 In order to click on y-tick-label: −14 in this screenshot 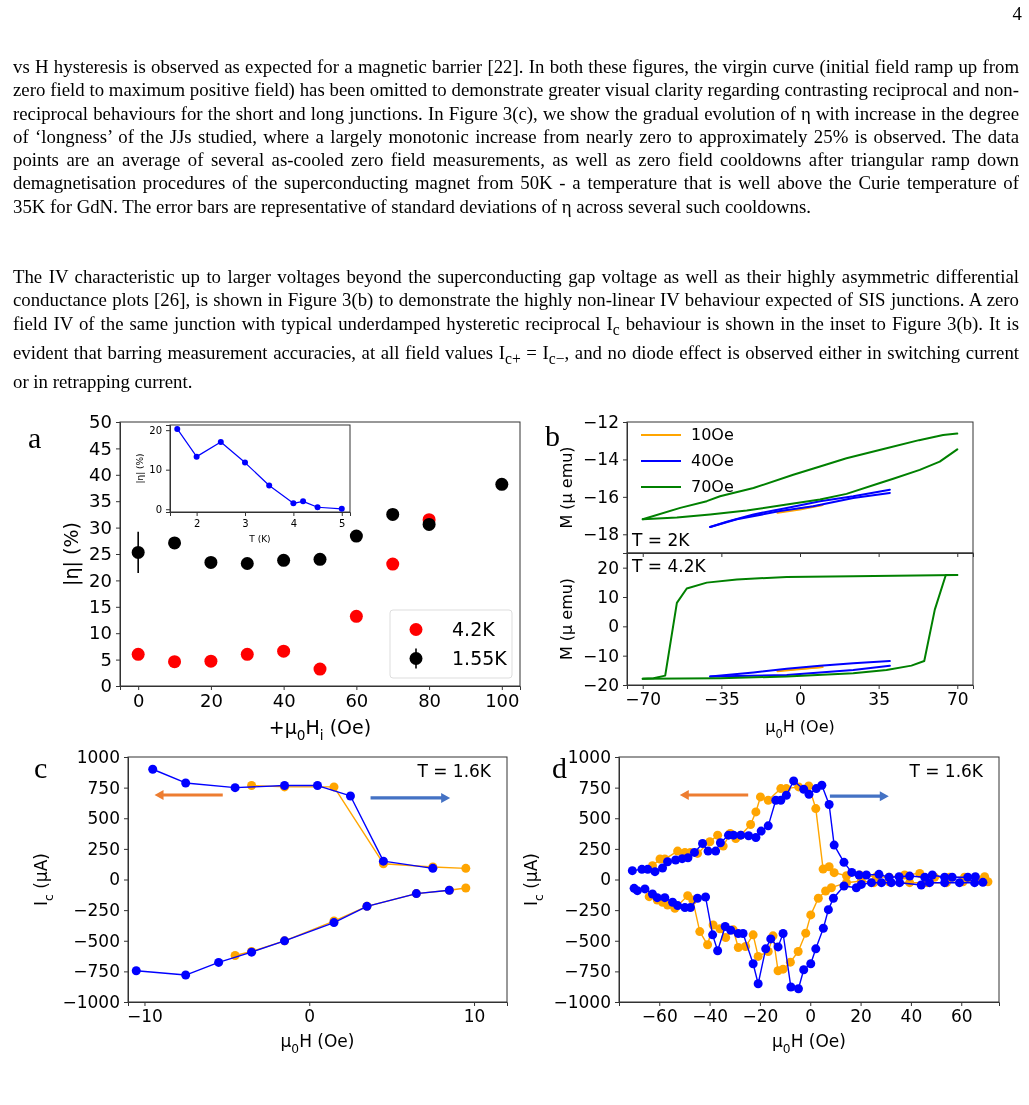, I will do `click(601, 459)`.